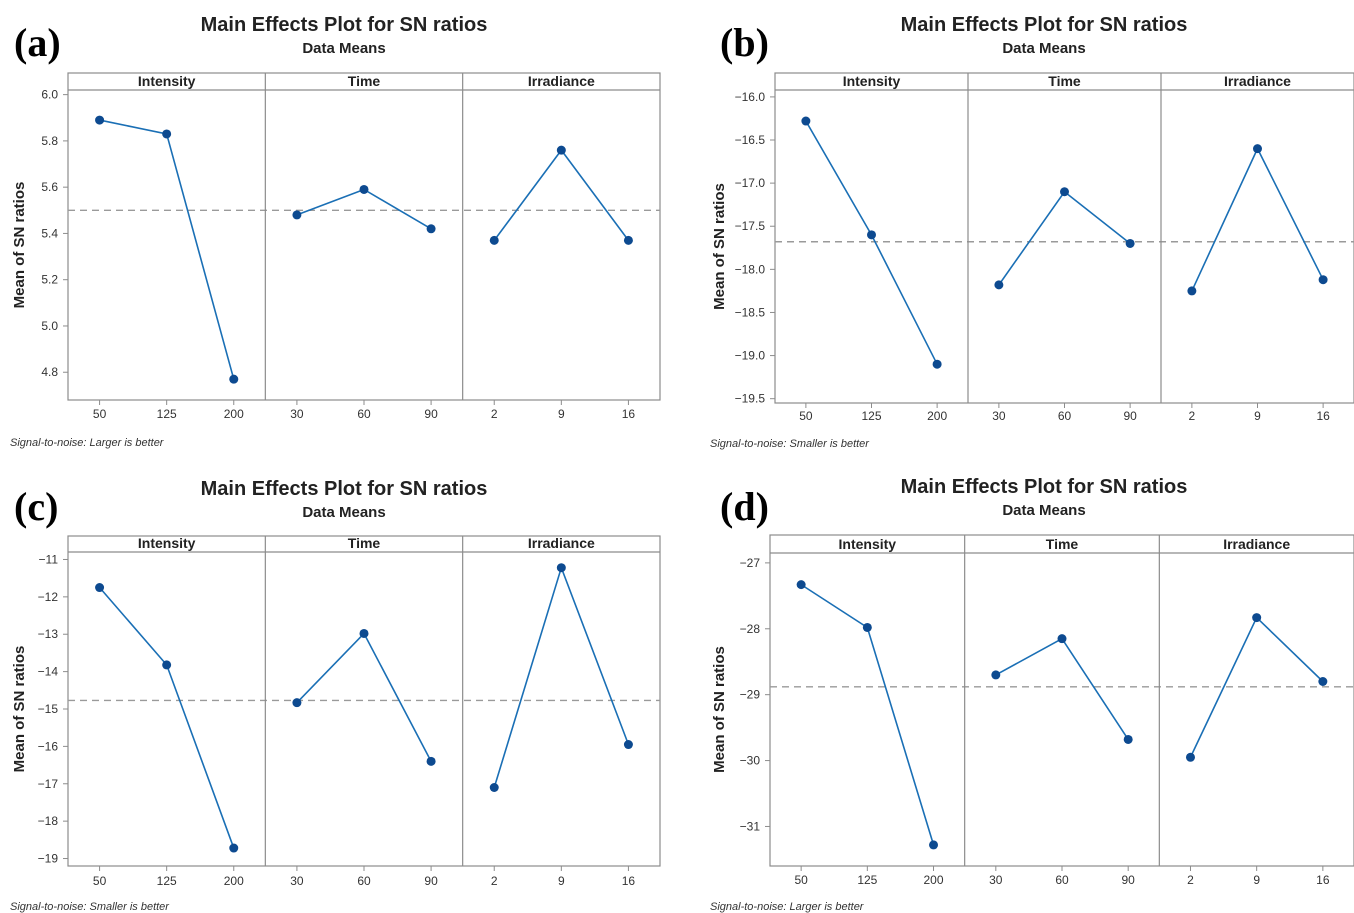 This screenshot has width=1354, height=913. What do you see at coordinates (48, 672) in the screenshot?
I see `y-tick-label: −14` at bounding box center [48, 672].